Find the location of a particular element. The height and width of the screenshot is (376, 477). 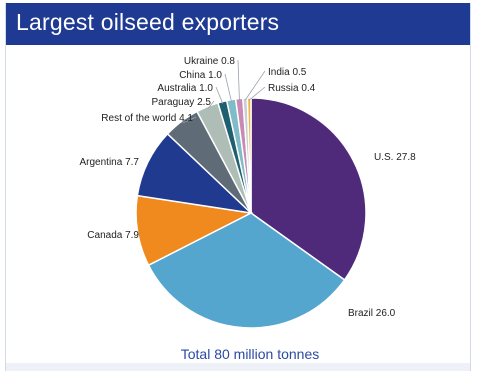

slice-label: Rest of the world 4.1 is located at coordinates (147, 118).